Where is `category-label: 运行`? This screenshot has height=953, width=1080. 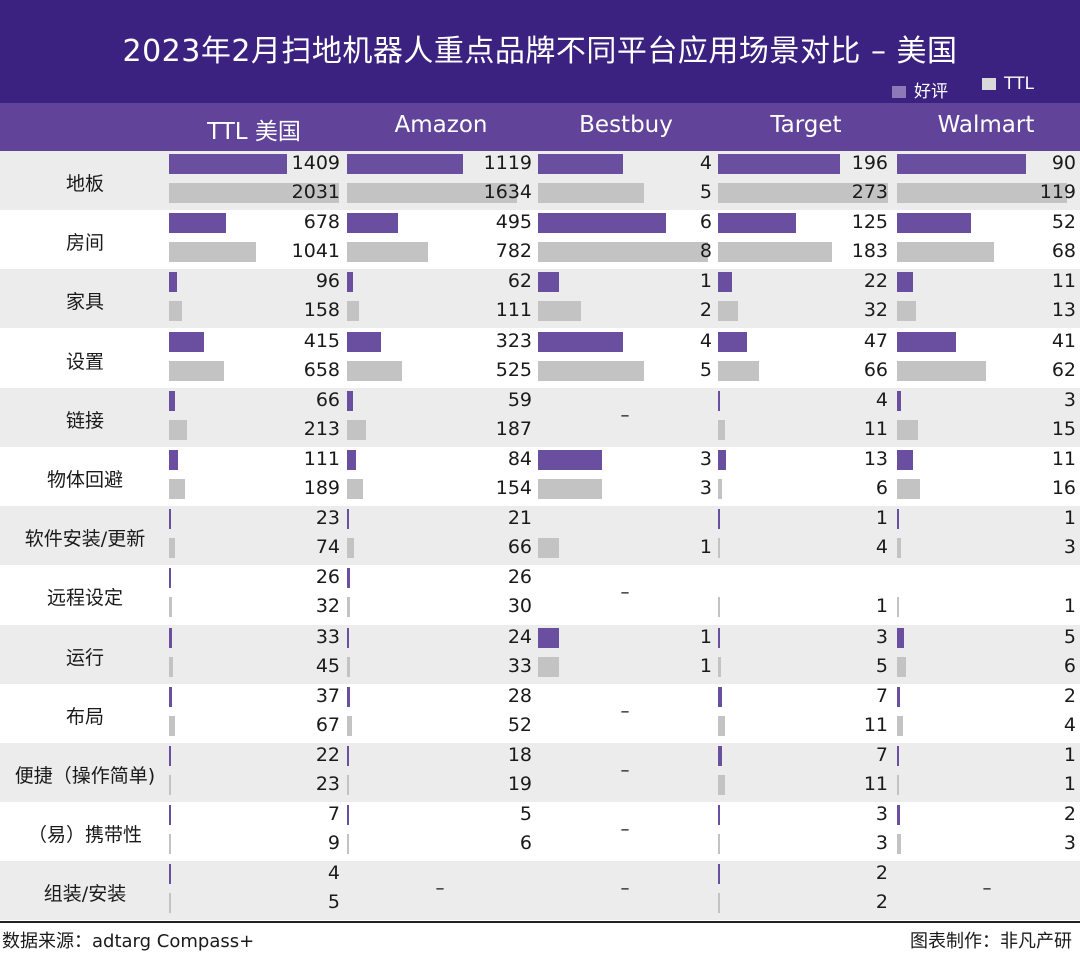 category-label: 运行 is located at coordinates (84, 657).